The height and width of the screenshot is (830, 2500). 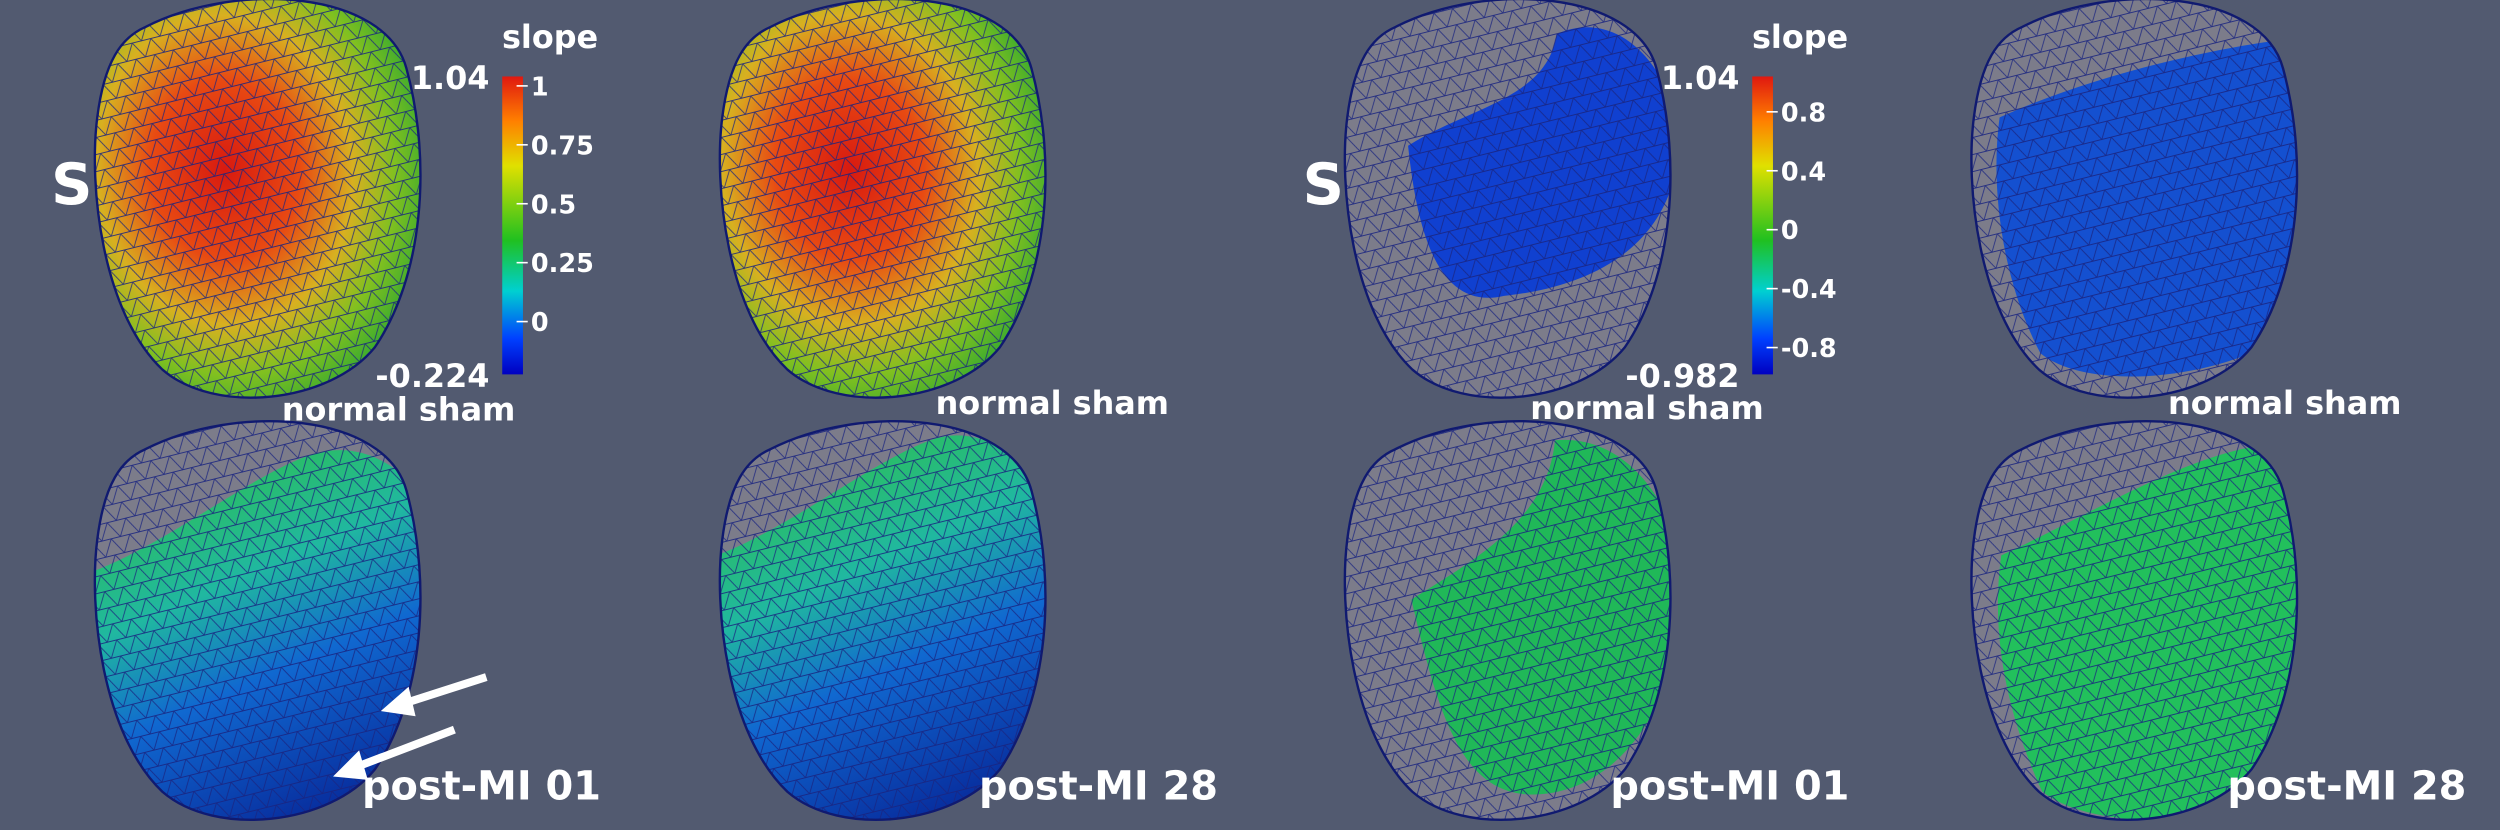 What do you see at coordinates (562, 264) in the screenshot?
I see `colorbar-tick-label: 0.25` at bounding box center [562, 264].